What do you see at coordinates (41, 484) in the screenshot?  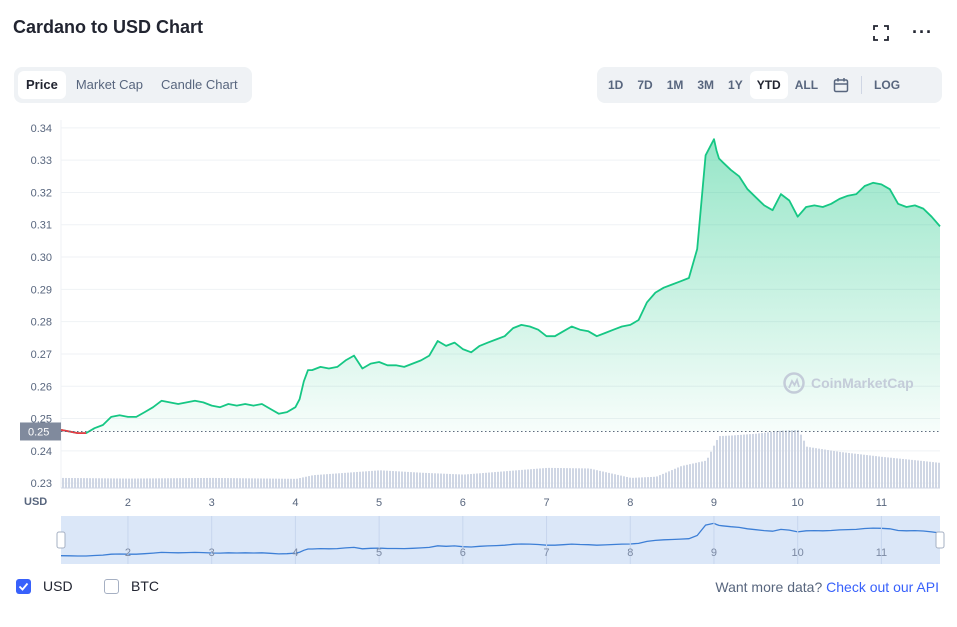 I see `y-tick-label: 0.23` at bounding box center [41, 484].